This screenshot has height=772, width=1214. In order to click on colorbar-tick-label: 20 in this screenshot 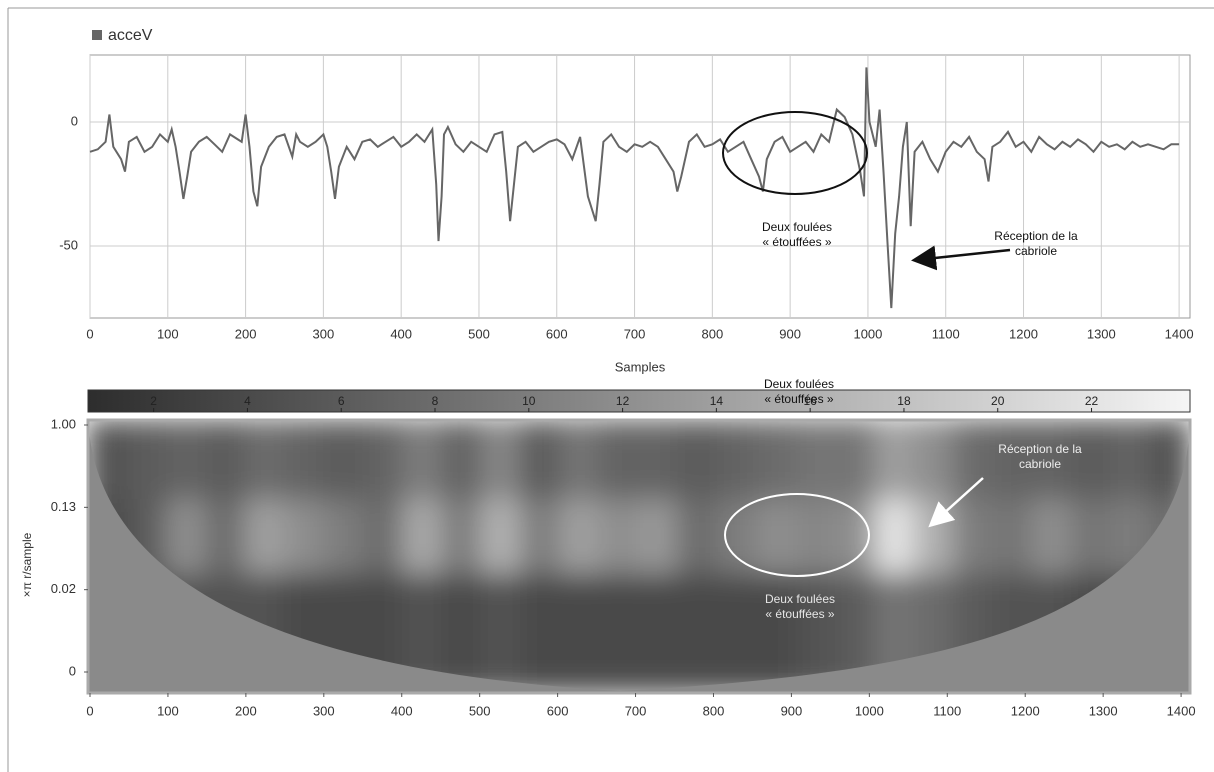, I will do `click(998, 401)`.